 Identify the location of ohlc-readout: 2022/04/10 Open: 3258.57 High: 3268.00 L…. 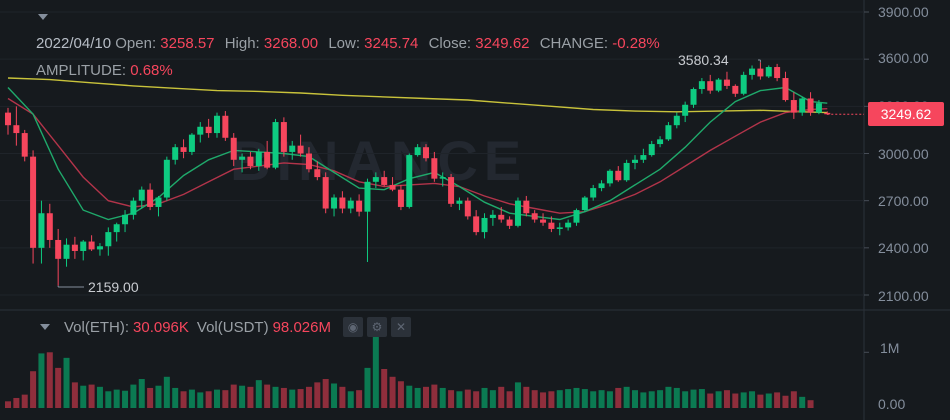
(351, 45).